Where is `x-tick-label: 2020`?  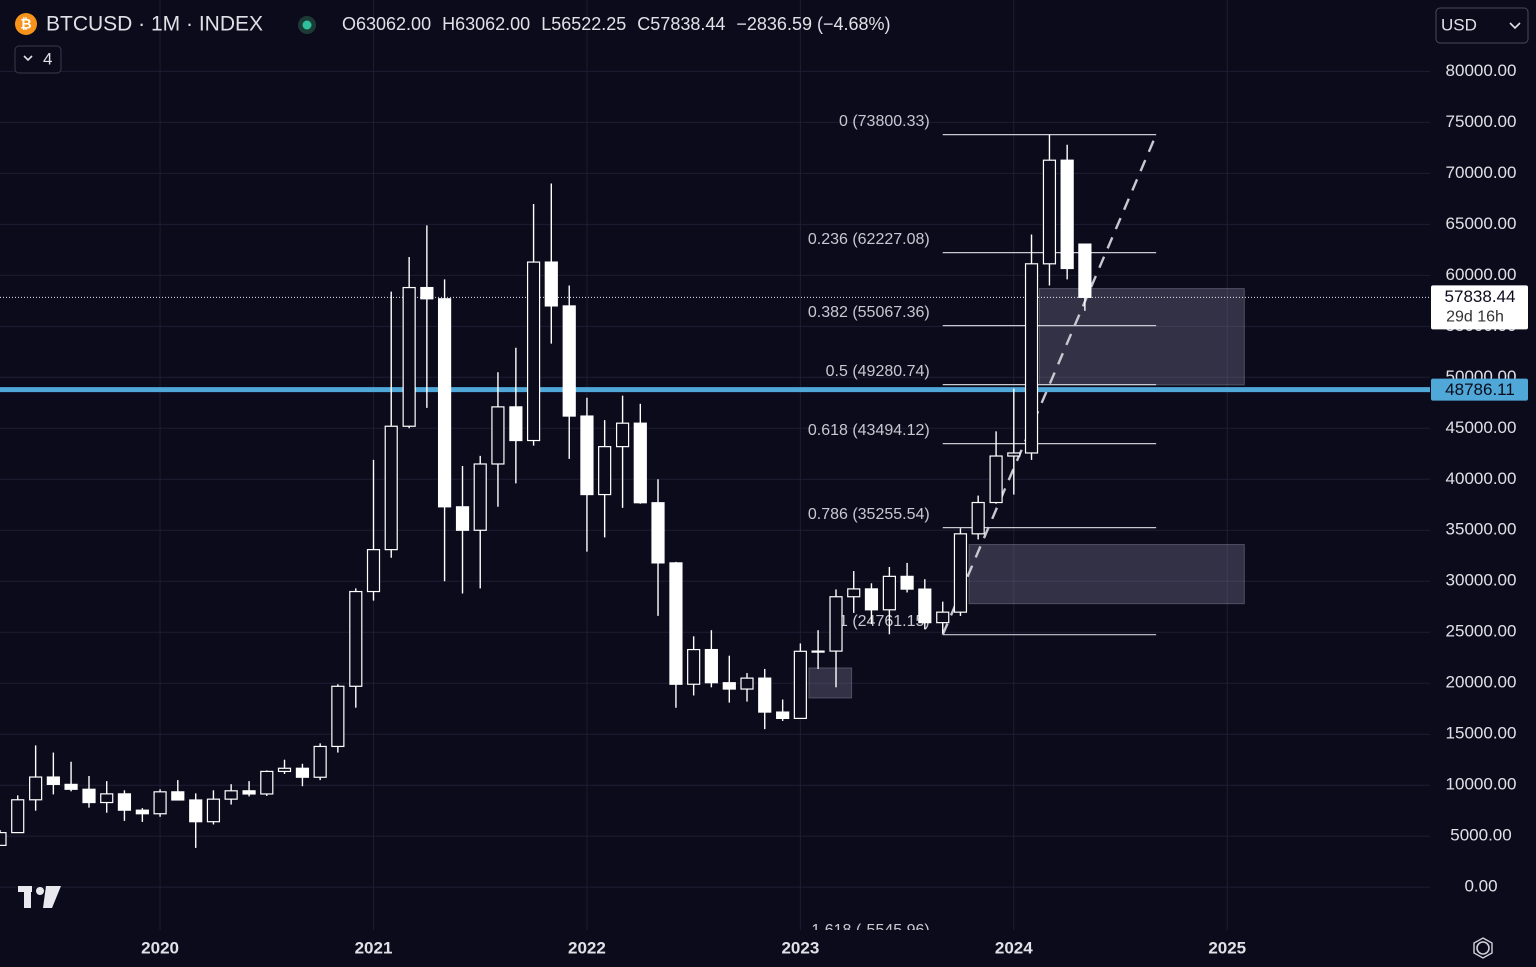
x-tick-label: 2020 is located at coordinates (160, 947).